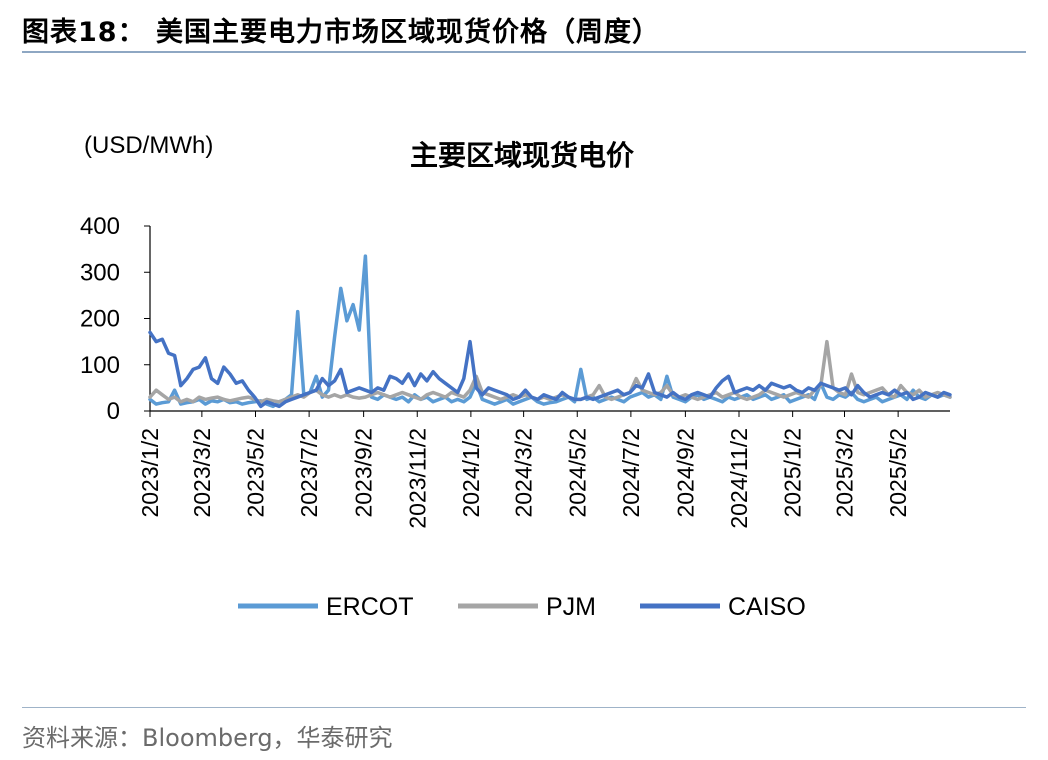 Image resolution: width=1048 pixels, height=760 pixels. Describe the element at coordinates (100, 319) in the screenshot. I see `y-tick-label: 200` at that location.